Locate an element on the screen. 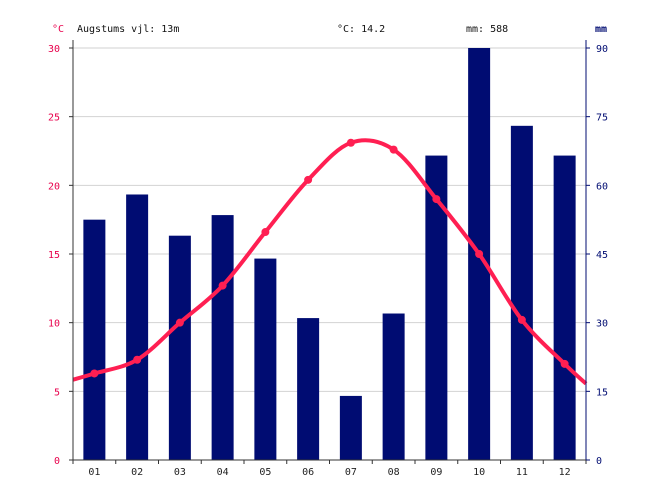 The image size is (658, 493). right-tick-label-75: 75 is located at coordinates (602, 118).